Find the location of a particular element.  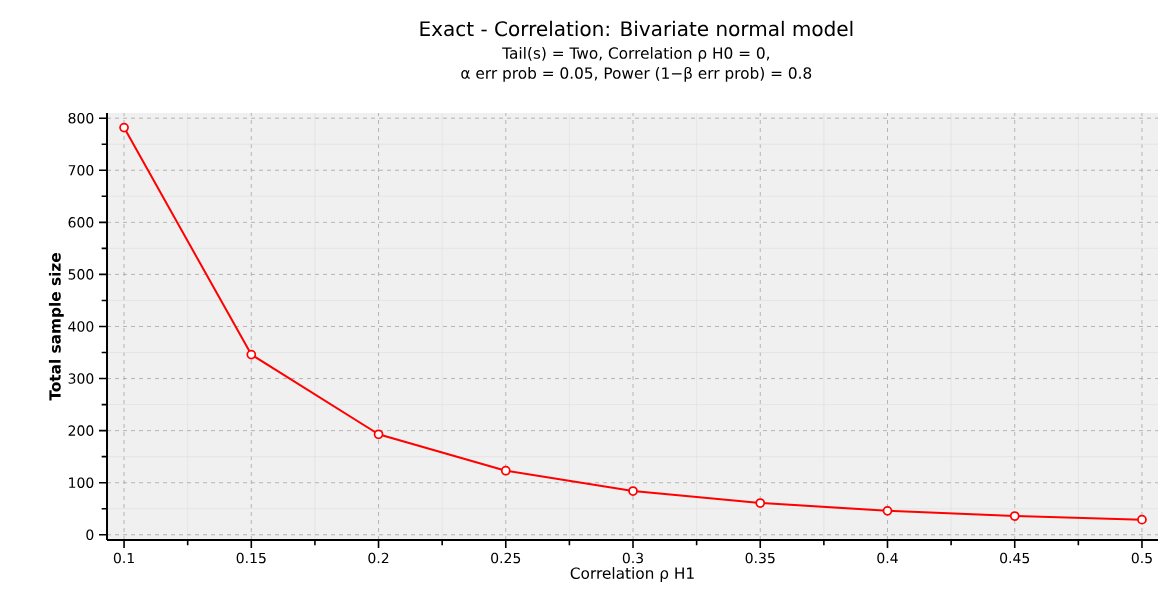

y-tick-label: 400 is located at coordinates (81, 326).